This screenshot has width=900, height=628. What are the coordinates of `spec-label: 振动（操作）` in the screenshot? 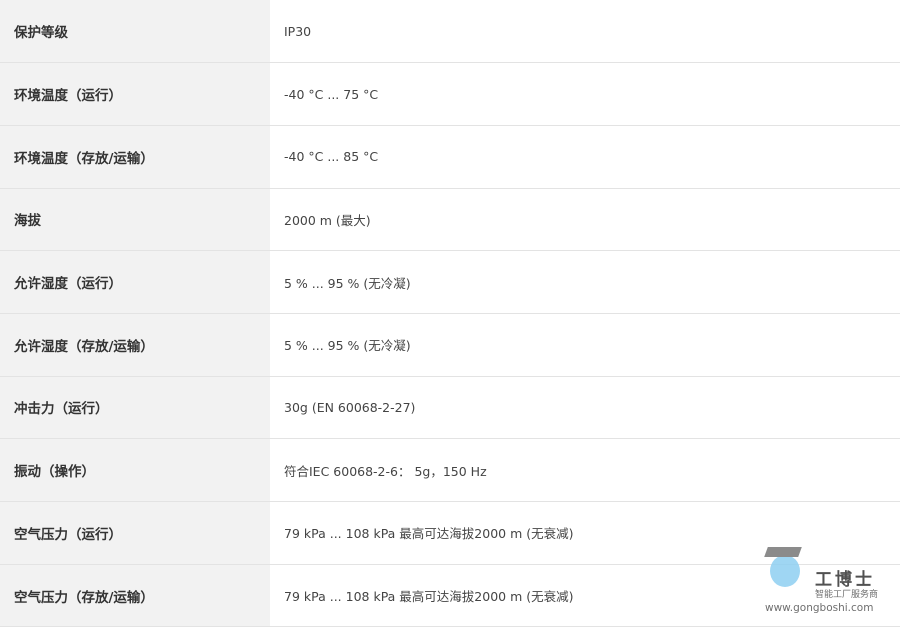 It's located at (135, 470).